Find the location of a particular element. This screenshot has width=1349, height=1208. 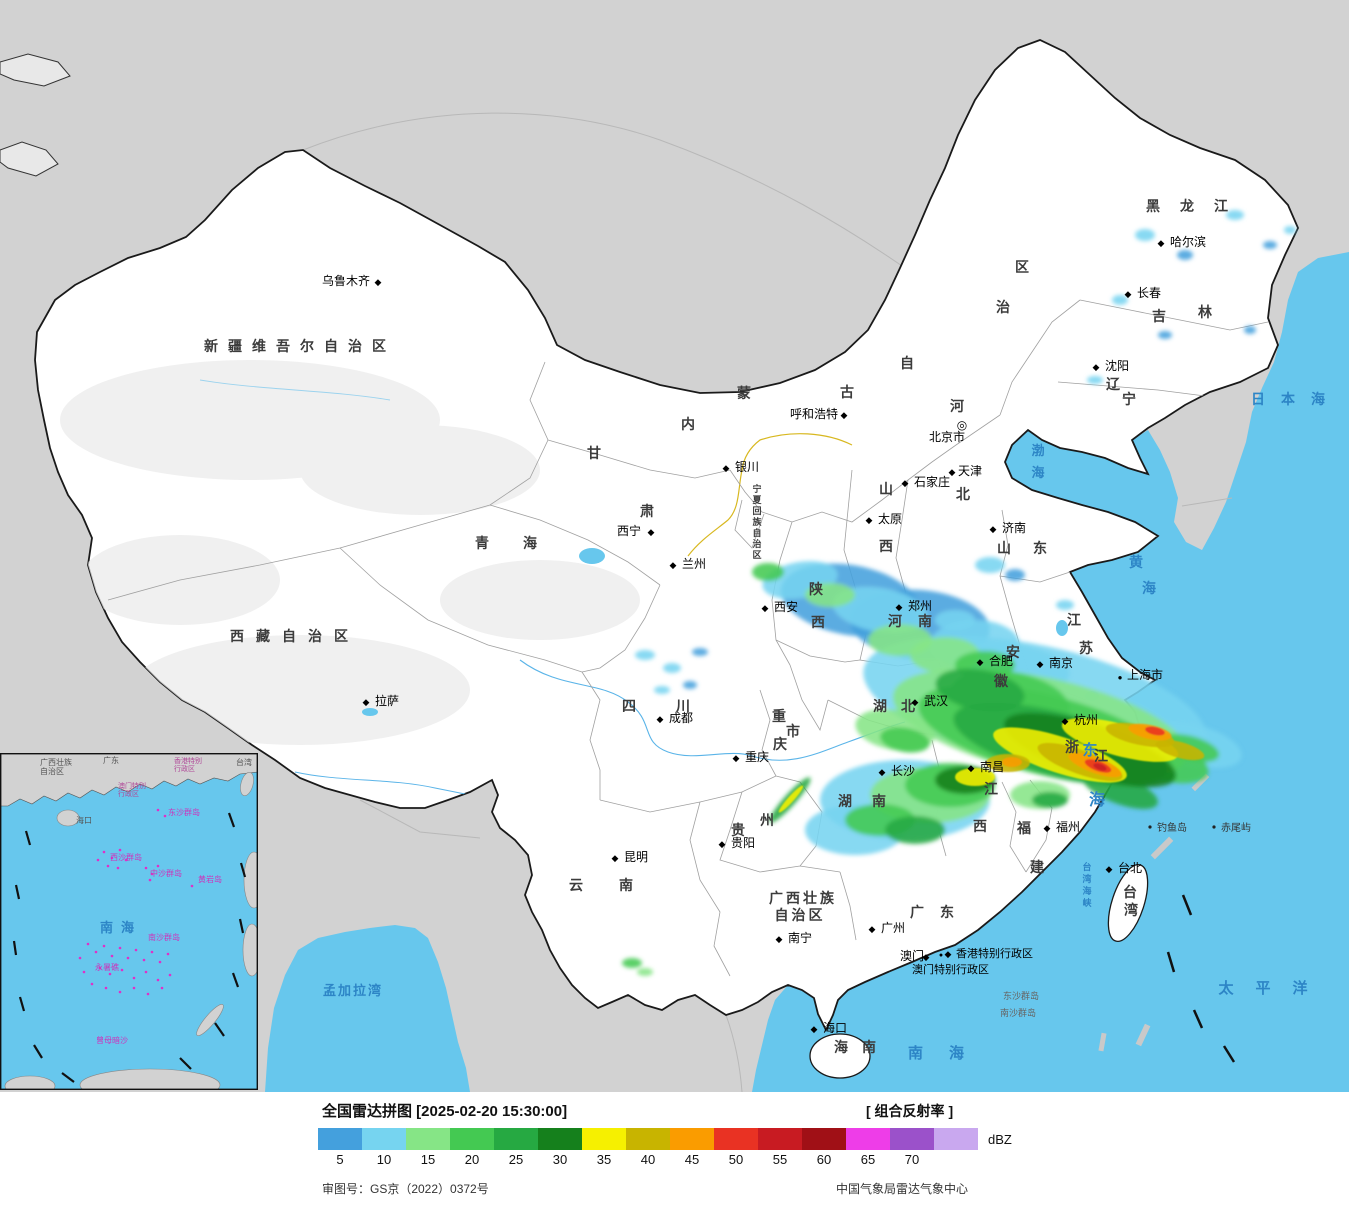

province-label: 林 is located at coordinates (1205, 312).